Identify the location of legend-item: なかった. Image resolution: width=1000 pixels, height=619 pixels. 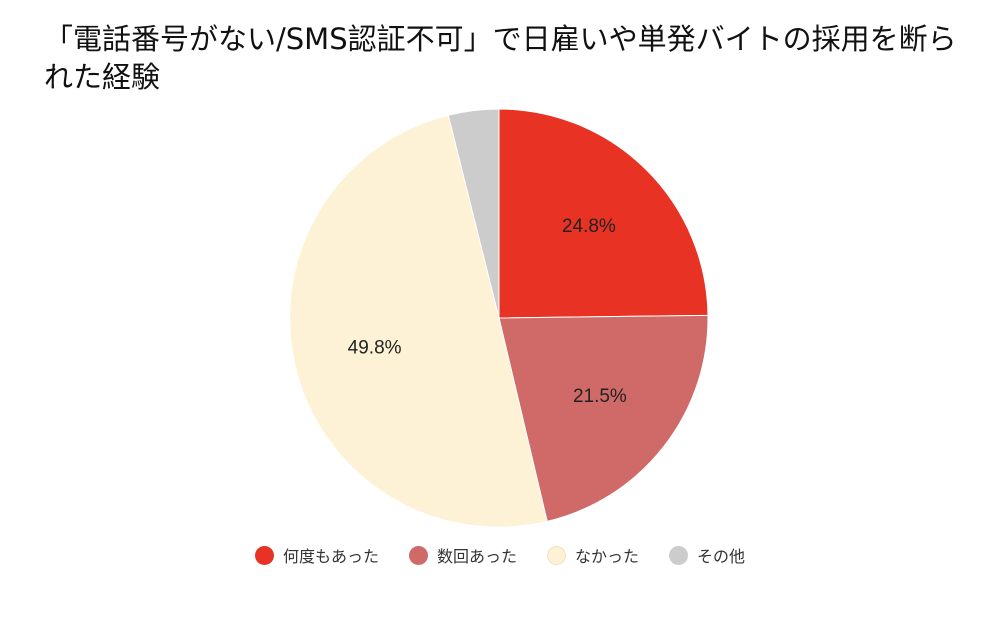
(593, 555).